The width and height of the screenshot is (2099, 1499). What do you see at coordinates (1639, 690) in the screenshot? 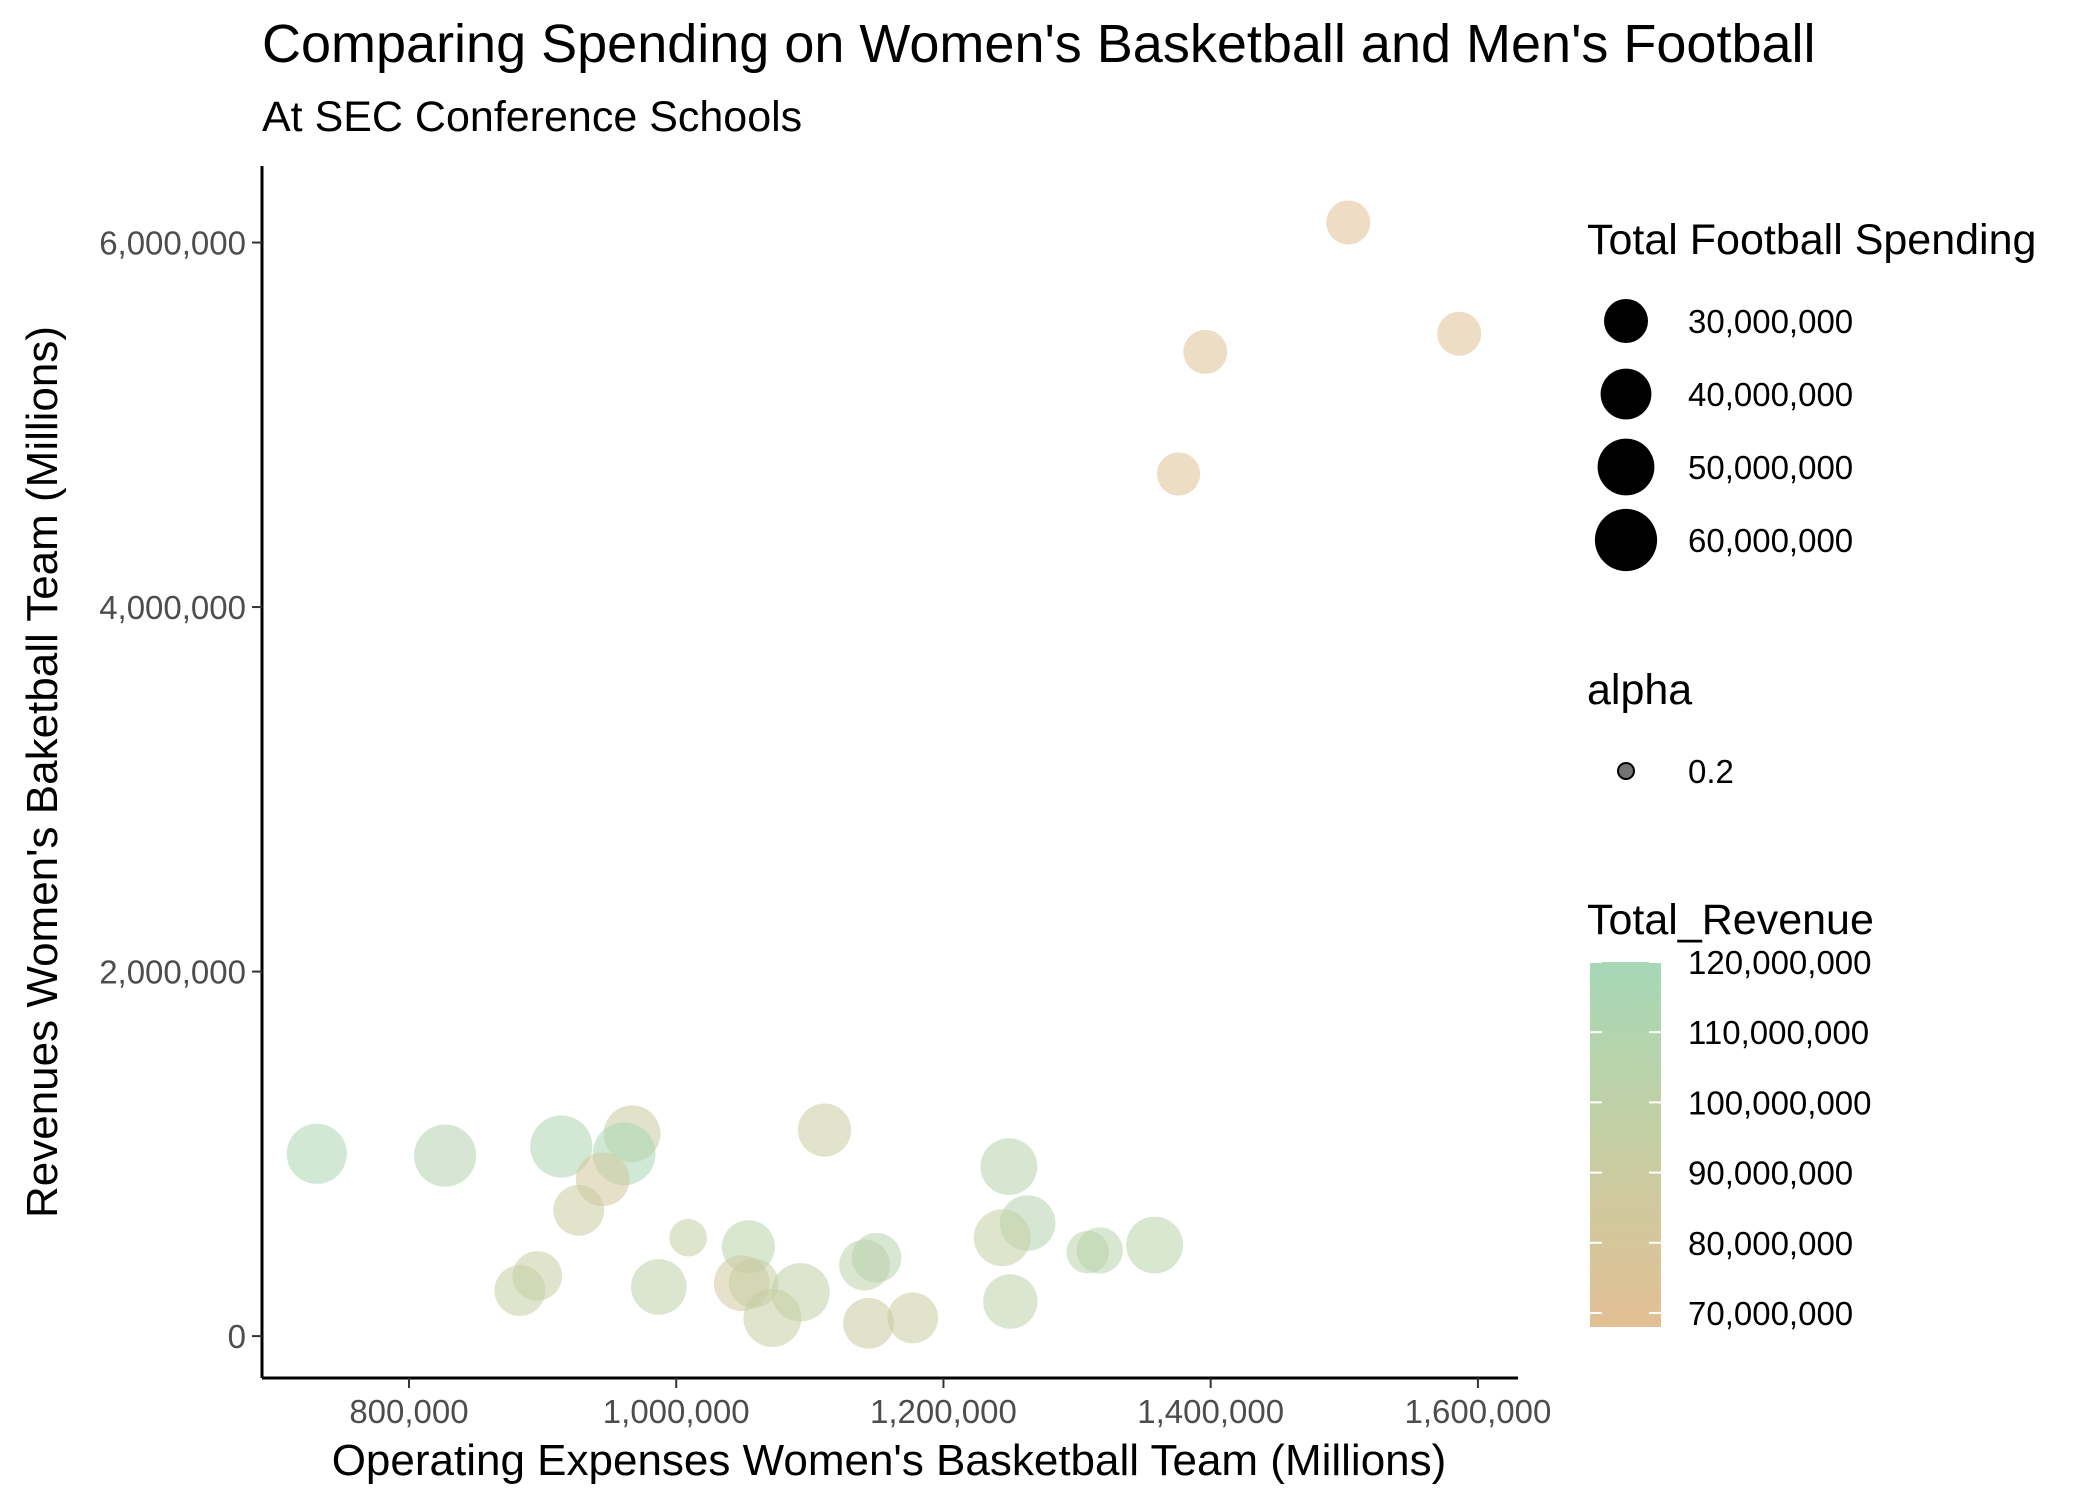
I see `alpha-legend-title: alpha` at bounding box center [1639, 690].